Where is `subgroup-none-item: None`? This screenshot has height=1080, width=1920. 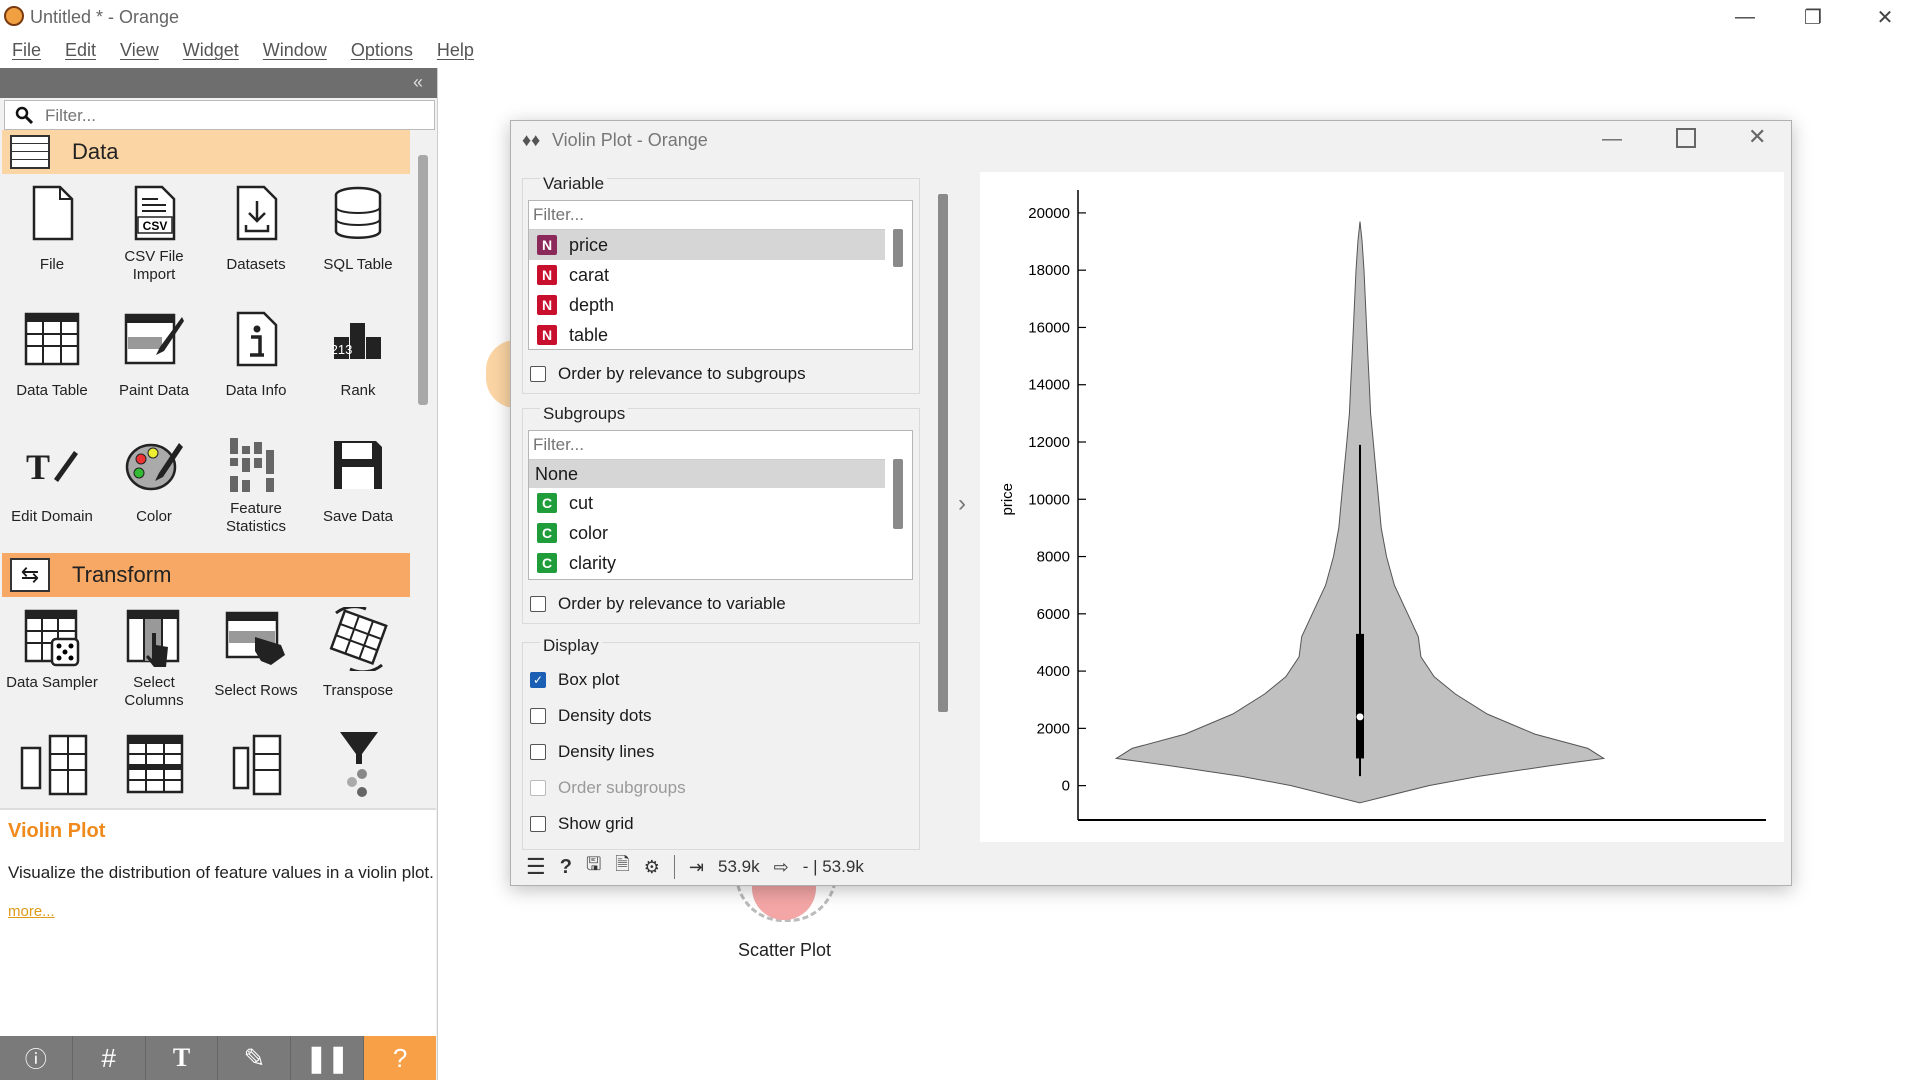 subgroup-none-item: None is located at coordinates (707, 474).